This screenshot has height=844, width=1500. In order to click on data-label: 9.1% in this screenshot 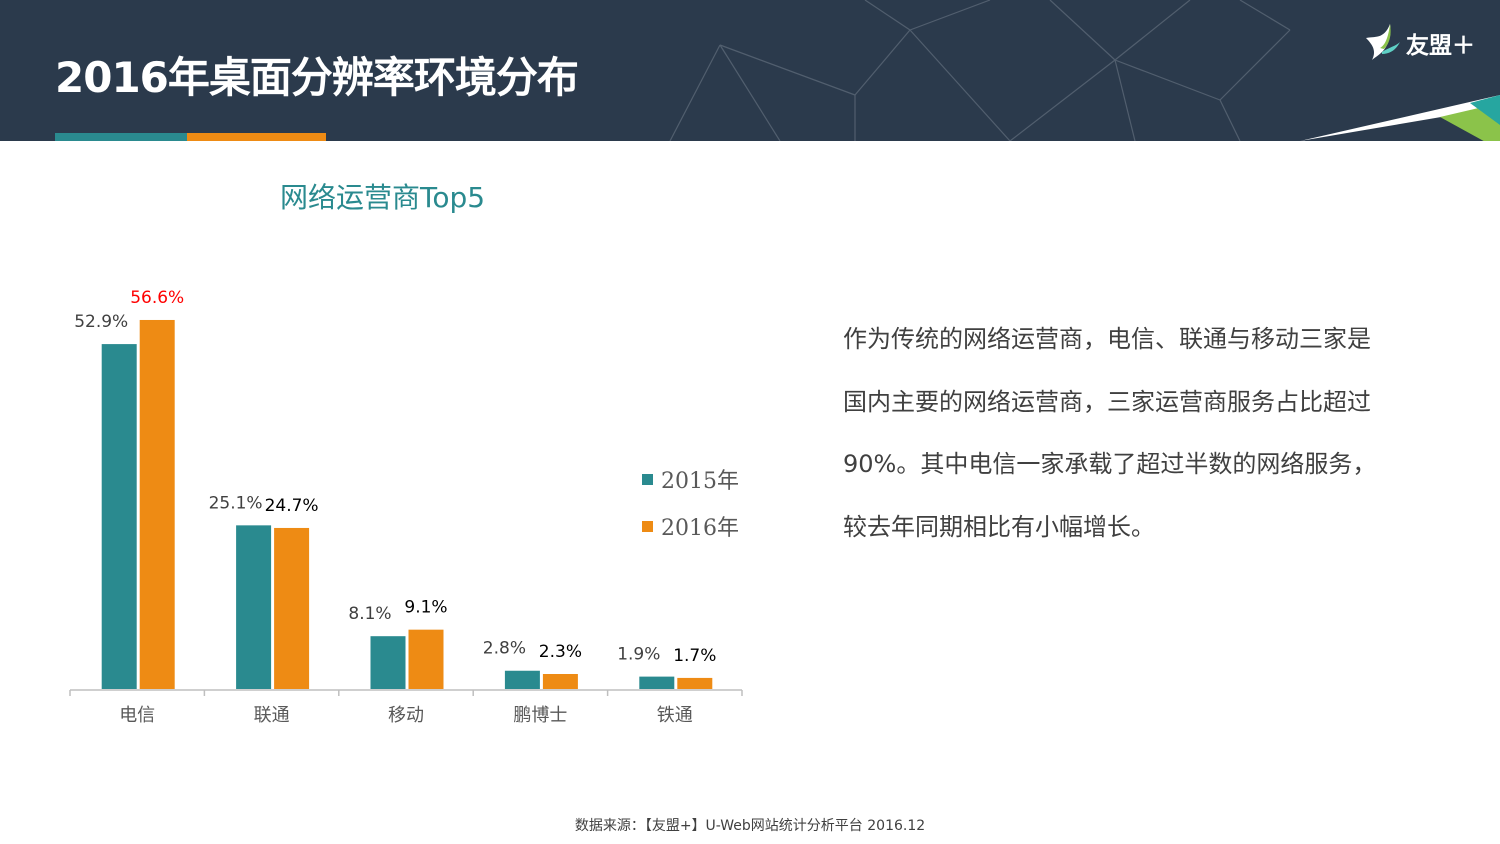, I will do `click(425, 608)`.